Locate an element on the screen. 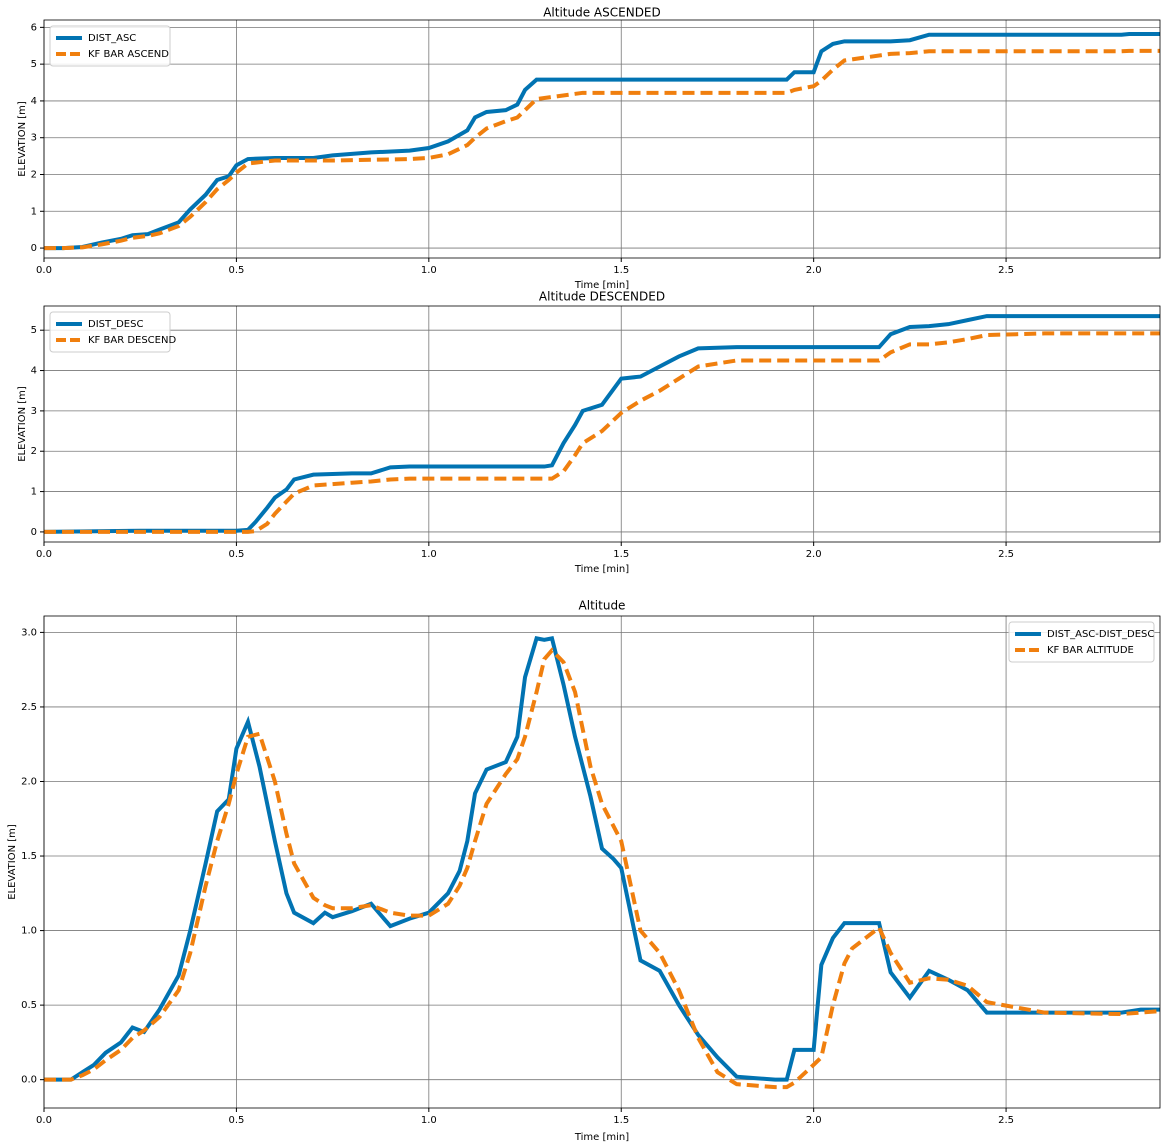 The image size is (1167, 1148). y-tick-label: 3.0 is located at coordinates (29, 632).